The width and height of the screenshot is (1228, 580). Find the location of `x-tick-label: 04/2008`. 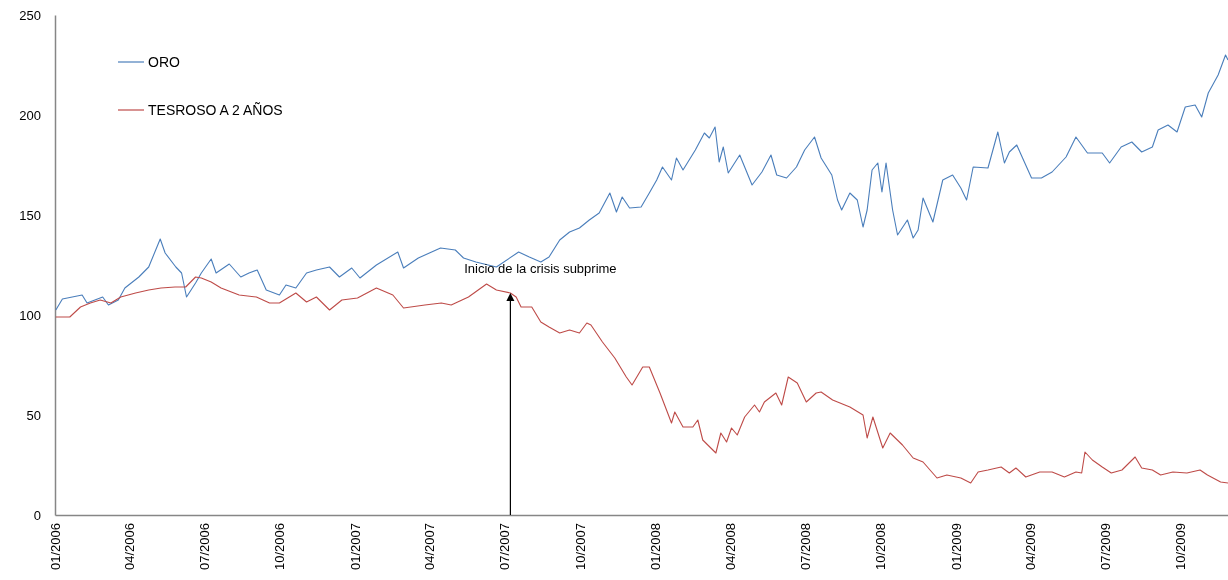

x-tick-label: 04/2008 is located at coordinates (730, 546).